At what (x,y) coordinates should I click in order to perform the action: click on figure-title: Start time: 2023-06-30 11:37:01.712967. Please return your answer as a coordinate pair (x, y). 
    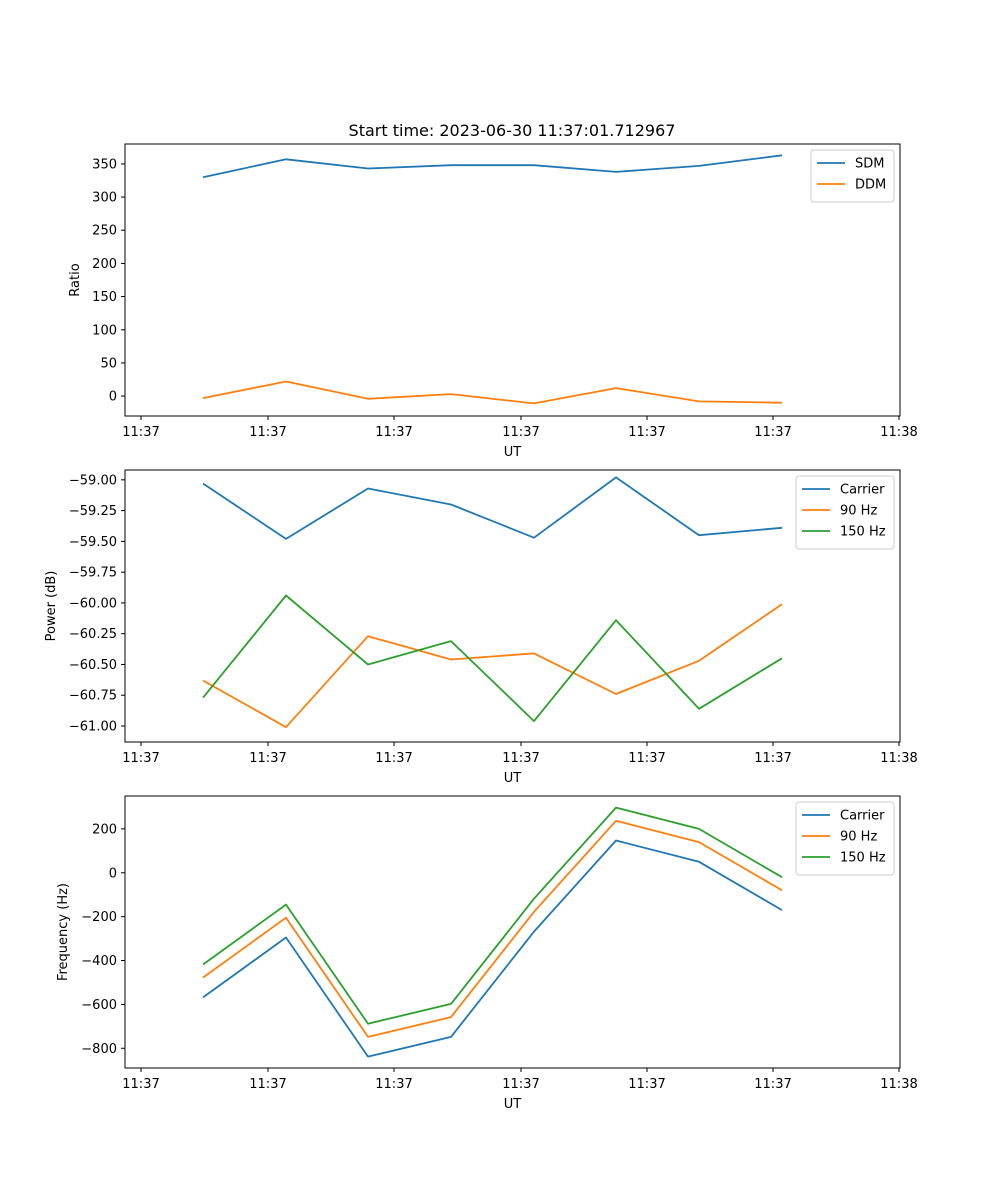
    Looking at the image, I should click on (512, 130).